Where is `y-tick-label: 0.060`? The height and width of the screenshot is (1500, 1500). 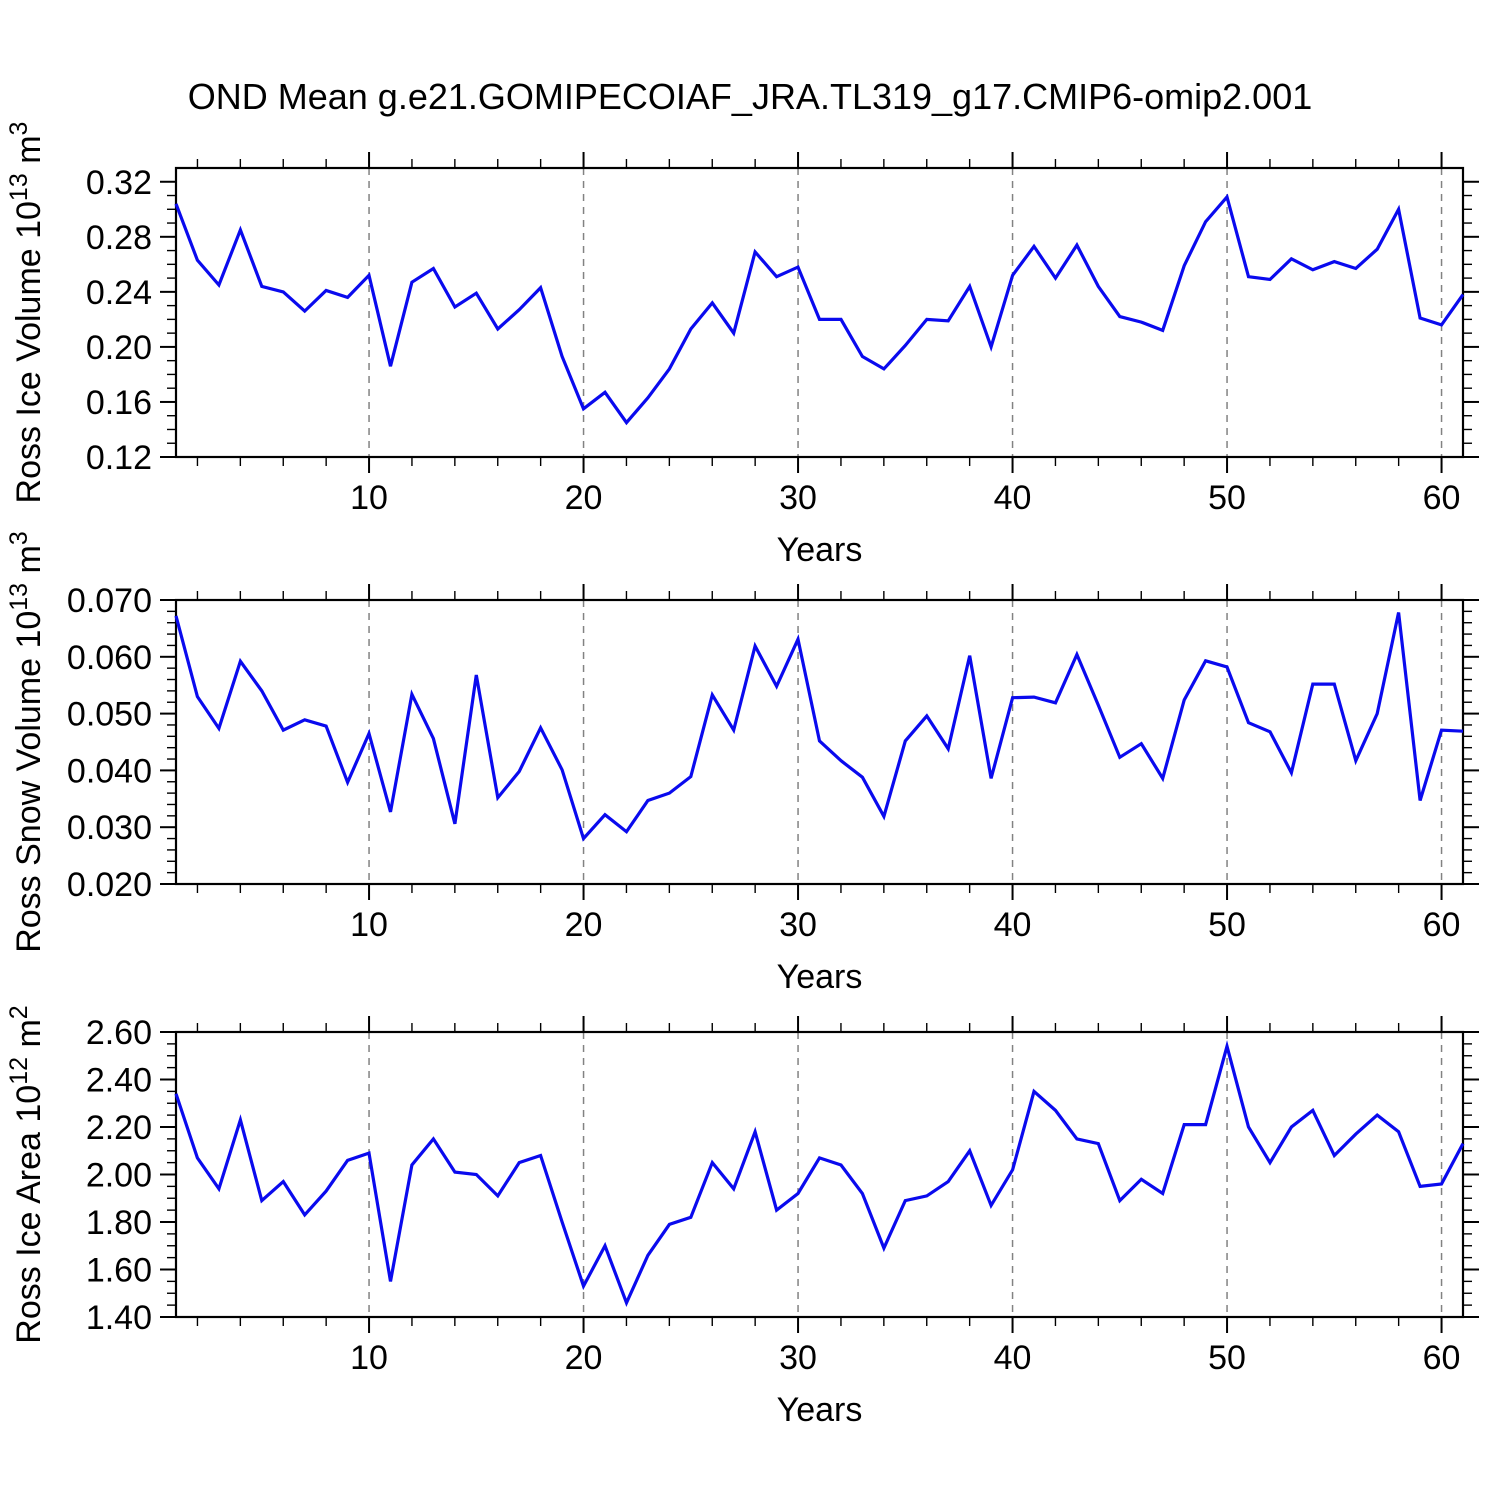 y-tick-label: 0.060 is located at coordinates (109, 658).